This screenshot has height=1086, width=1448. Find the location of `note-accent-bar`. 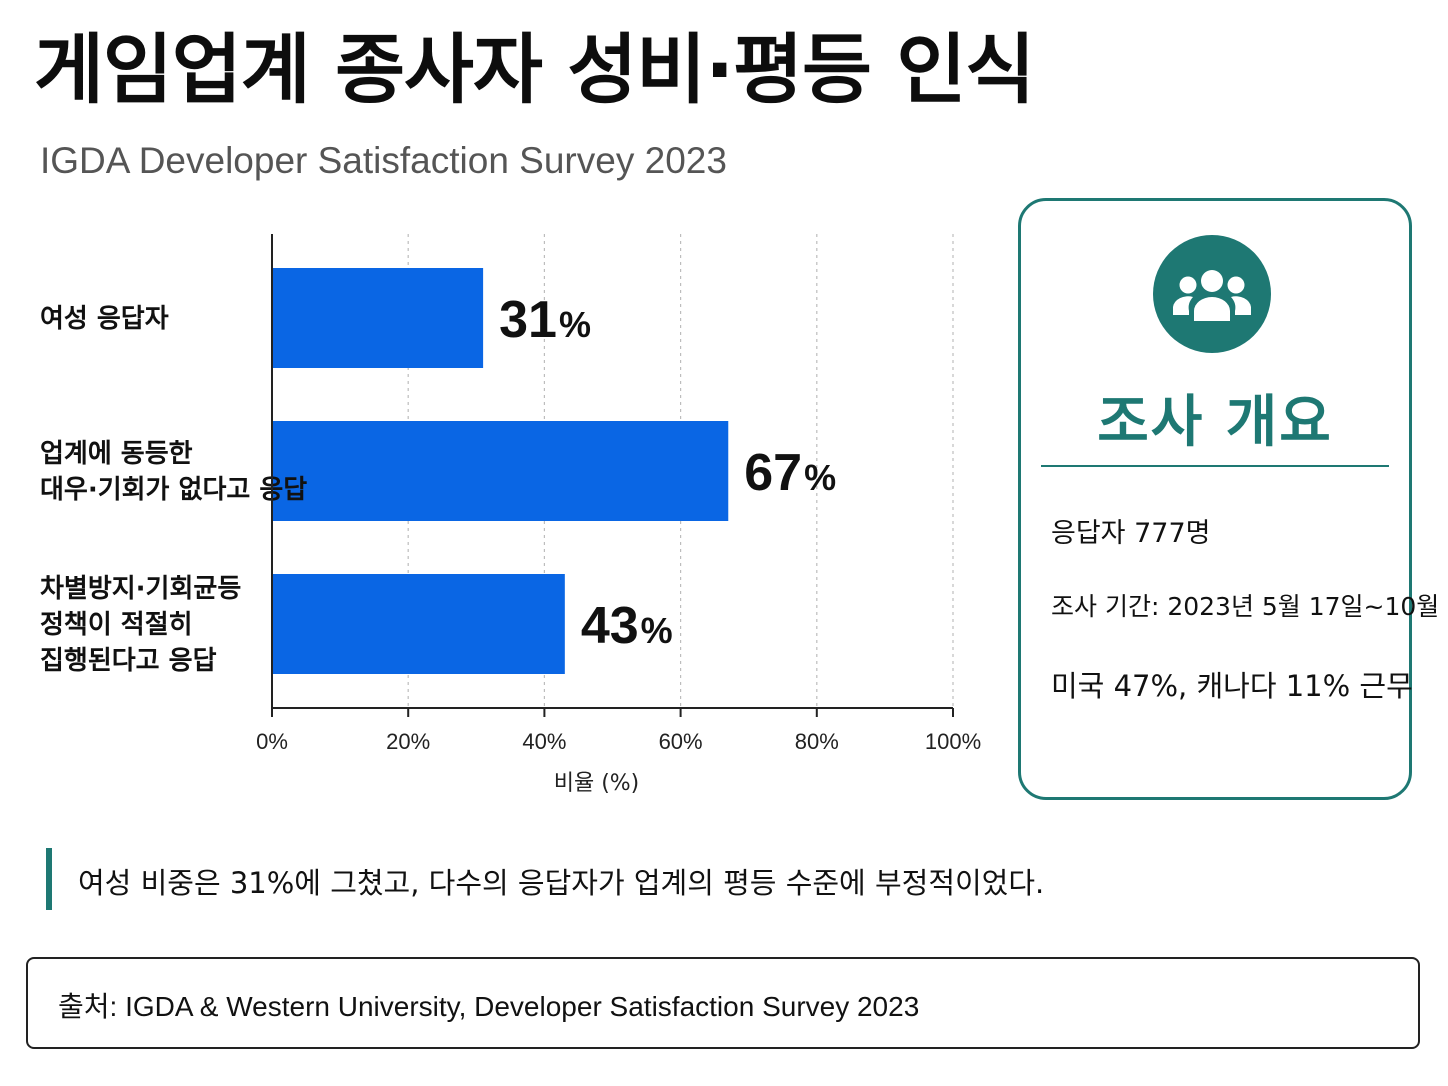

note-accent-bar is located at coordinates (49, 879).